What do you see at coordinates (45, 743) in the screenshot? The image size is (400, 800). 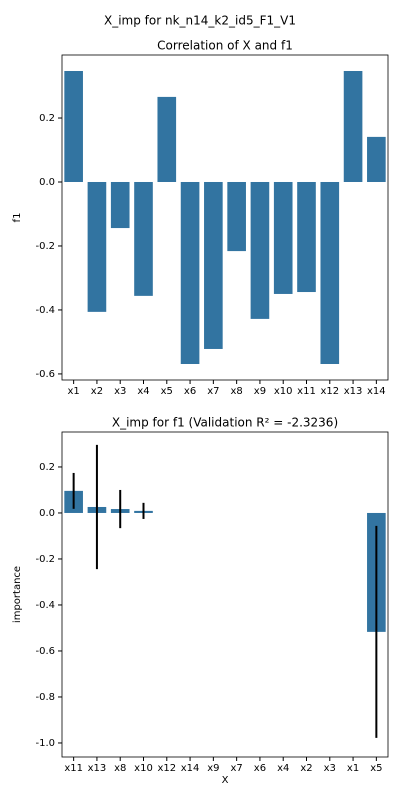 I see `y-tick-label: -1.0` at bounding box center [45, 743].